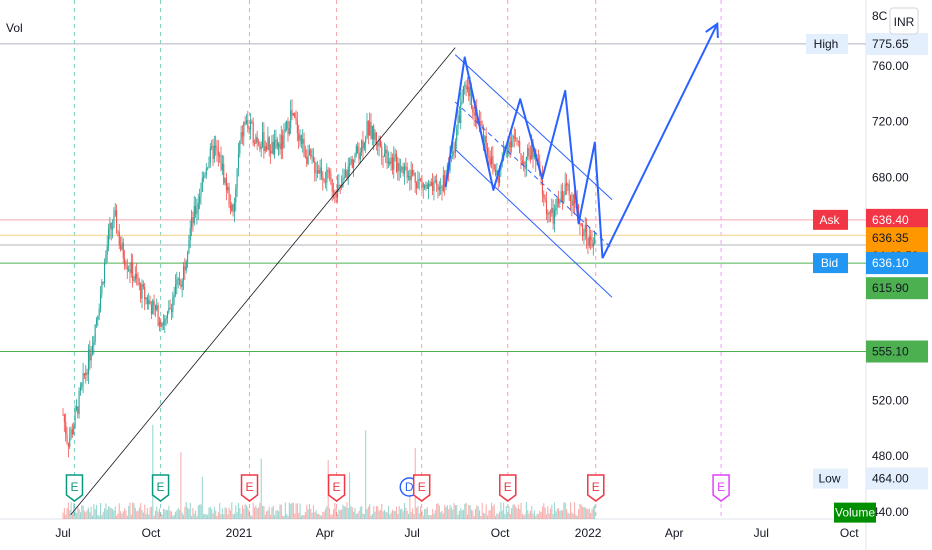 This screenshot has width=932, height=550. I want to click on event-marker-1: E, so click(160, 488).